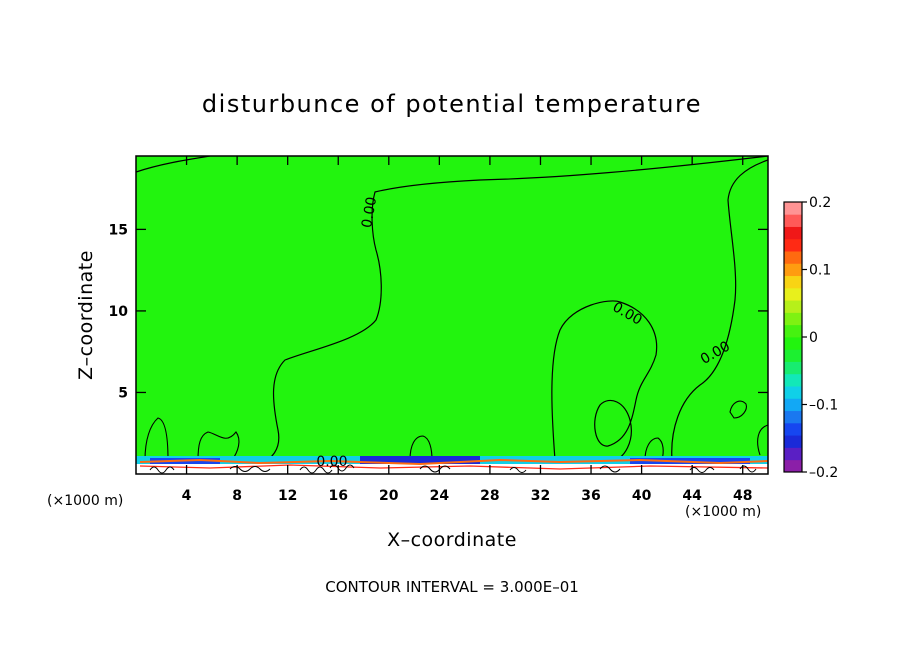 This screenshot has width=904, height=654. I want to click on x-tick-label-9: 40, so click(642, 496).